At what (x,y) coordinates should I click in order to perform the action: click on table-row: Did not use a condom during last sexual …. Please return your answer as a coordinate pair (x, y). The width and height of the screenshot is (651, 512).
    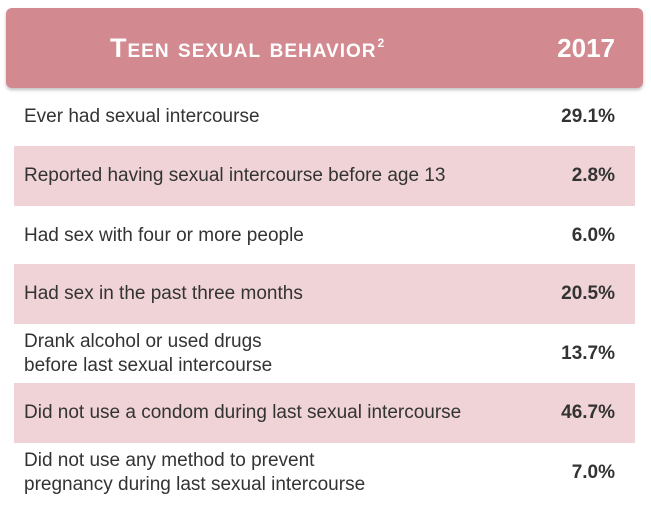
    Looking at the image, I should click on (324, 413).